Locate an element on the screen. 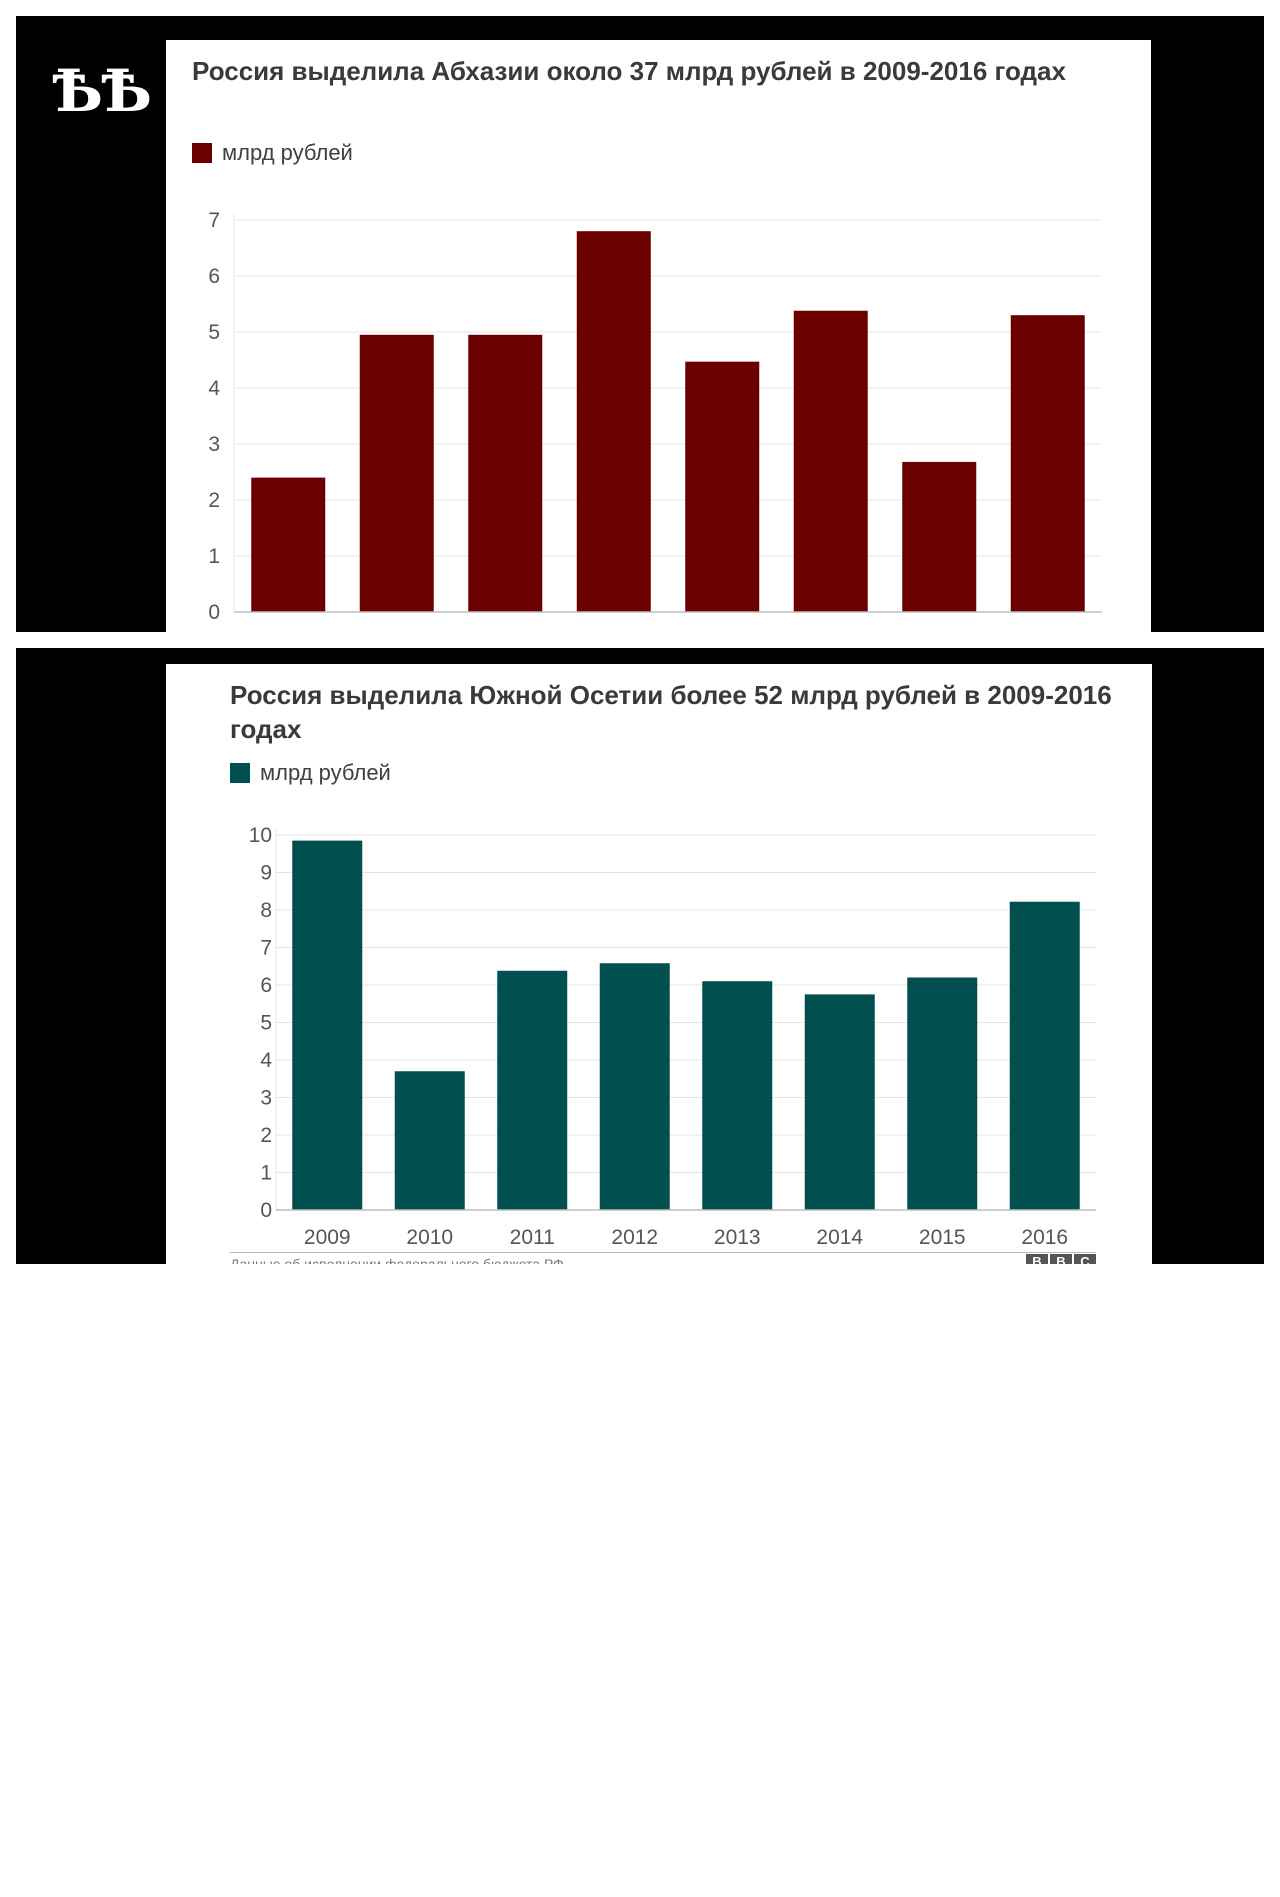 The height and width of the screenshot is (1897, 1280). bbc-logo: B B C is located at coordinates (1061, 1259).